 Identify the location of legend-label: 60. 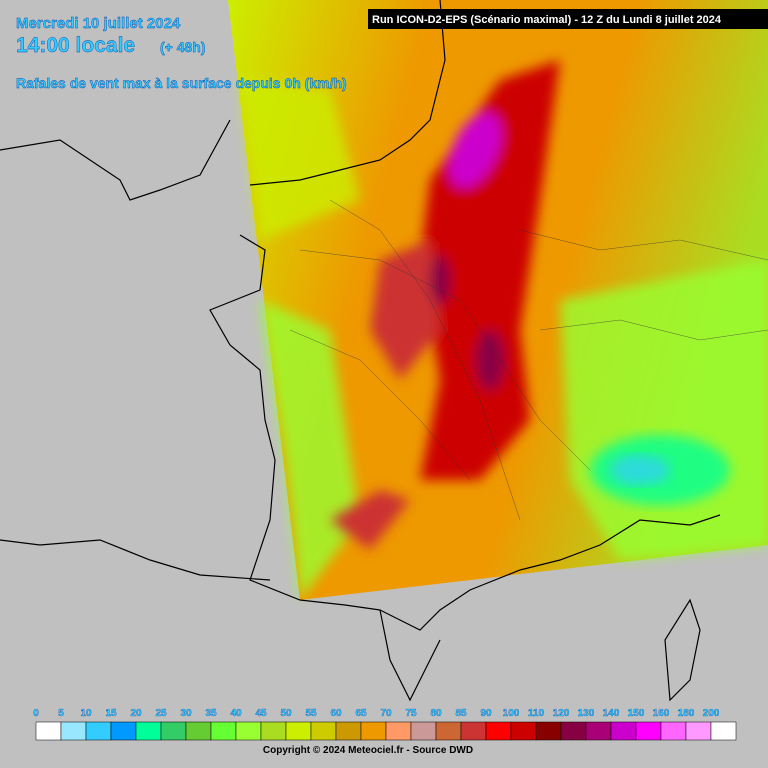
(336, 713).